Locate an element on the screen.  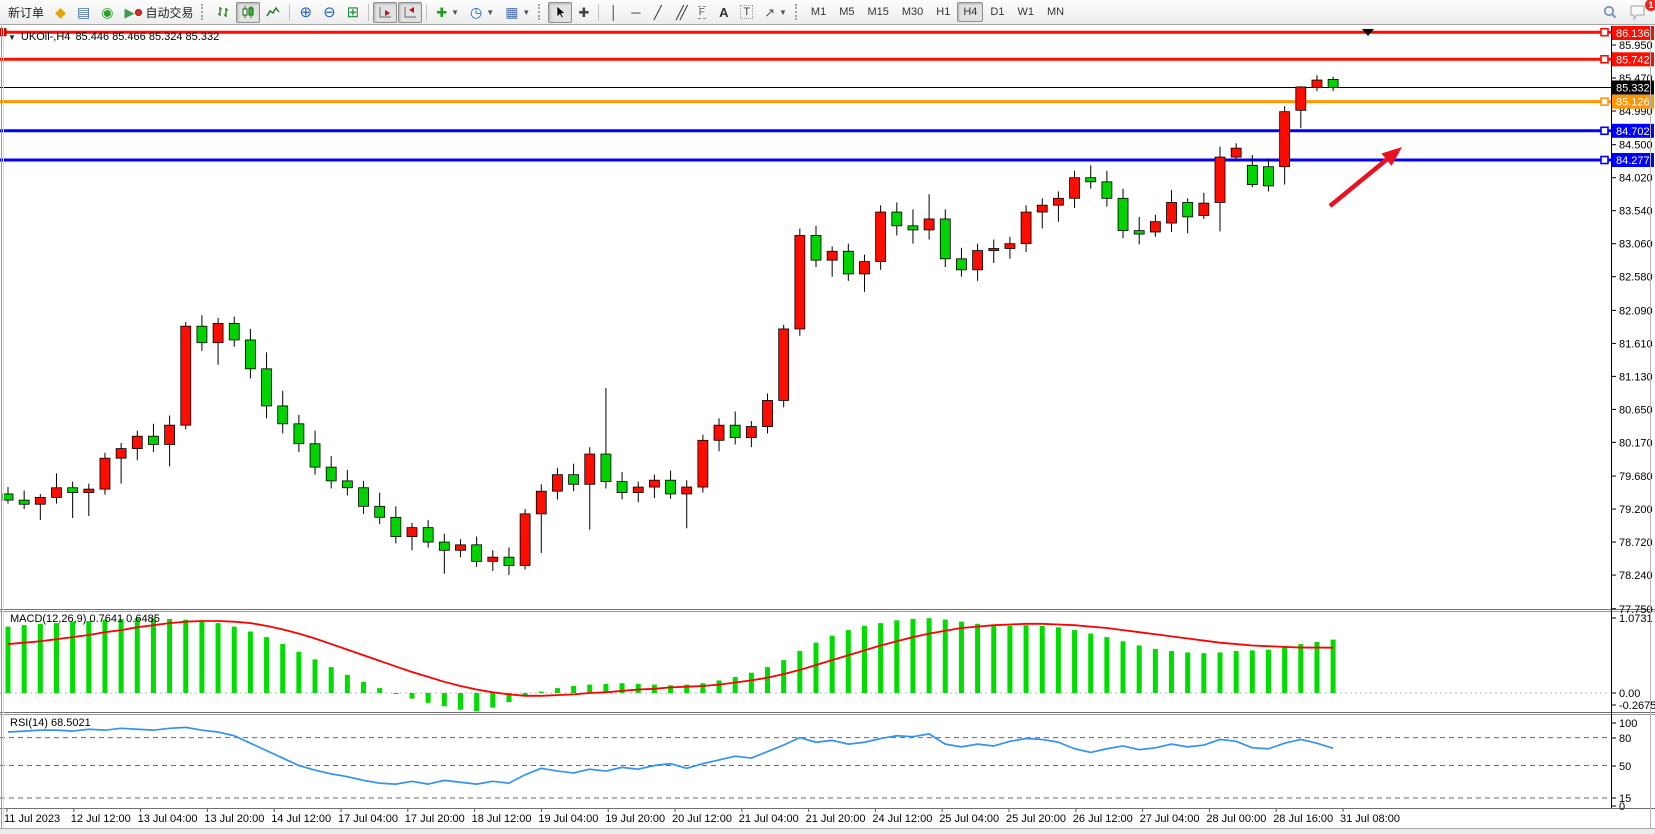
timeframe-mn: MN is located at coordinates (1055, 12).